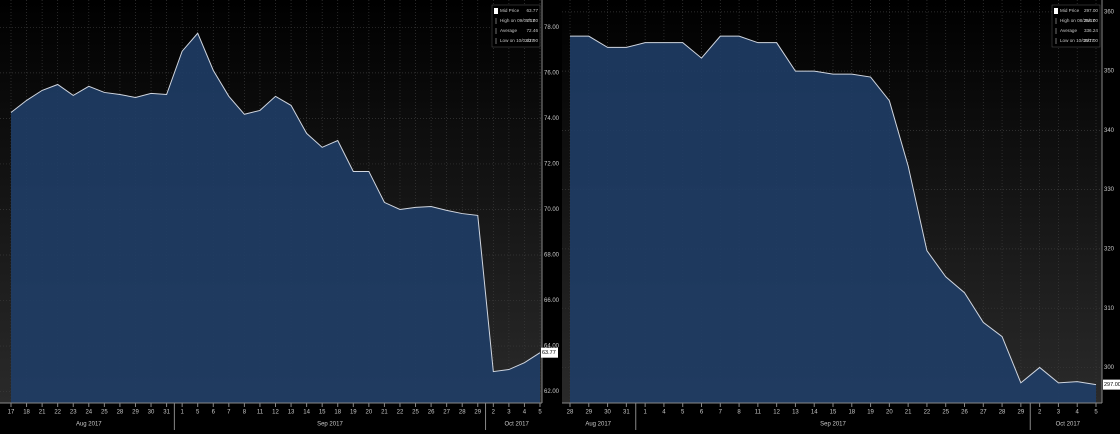 Image resolution: width=1120 pixels, height=434 pixels. I want to click on x-tick-label: 24, so click(88, 413).